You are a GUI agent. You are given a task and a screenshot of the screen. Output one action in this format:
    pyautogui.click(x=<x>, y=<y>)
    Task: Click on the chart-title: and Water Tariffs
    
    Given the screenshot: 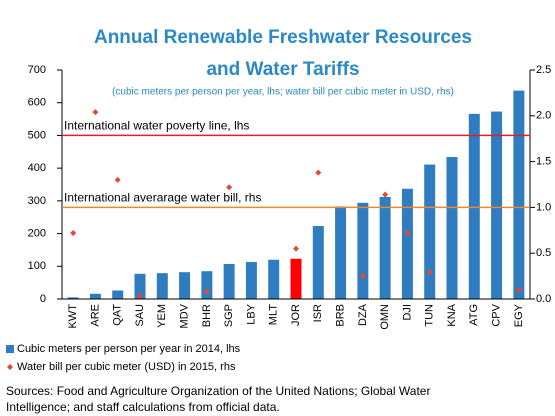 What is the action you would take?
    pyautogui.click(x=282, y=69)
    